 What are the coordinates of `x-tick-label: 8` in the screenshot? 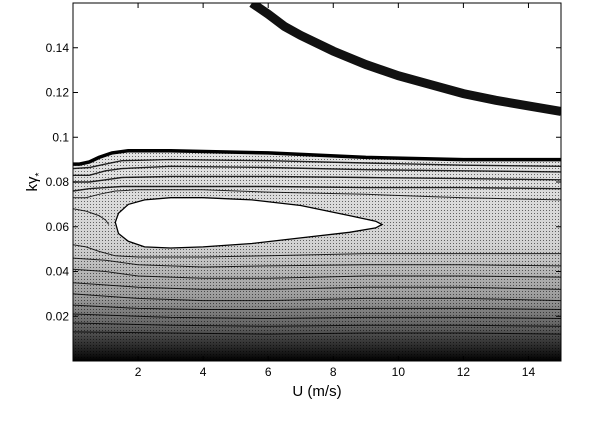 It's located at (333, 372).